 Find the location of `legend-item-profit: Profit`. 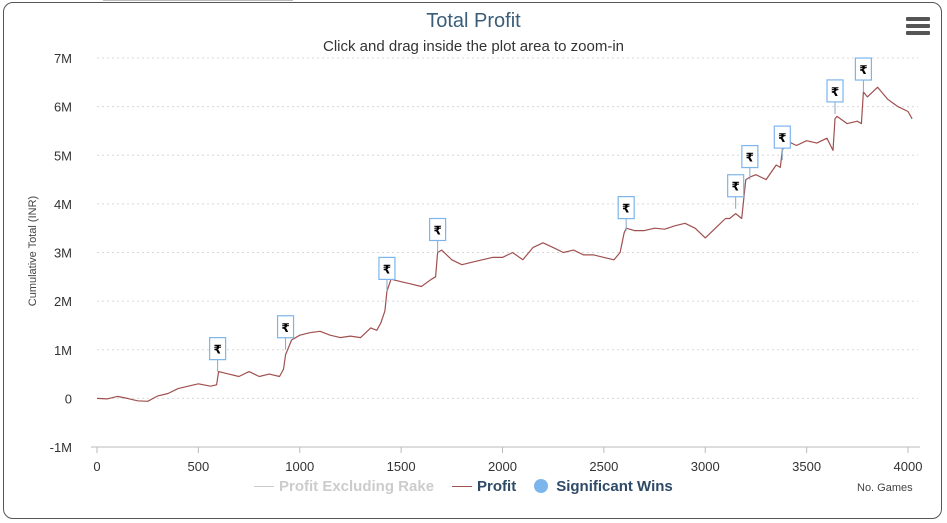

legend-item-profit: Profit is located at coordinates (484, 486).